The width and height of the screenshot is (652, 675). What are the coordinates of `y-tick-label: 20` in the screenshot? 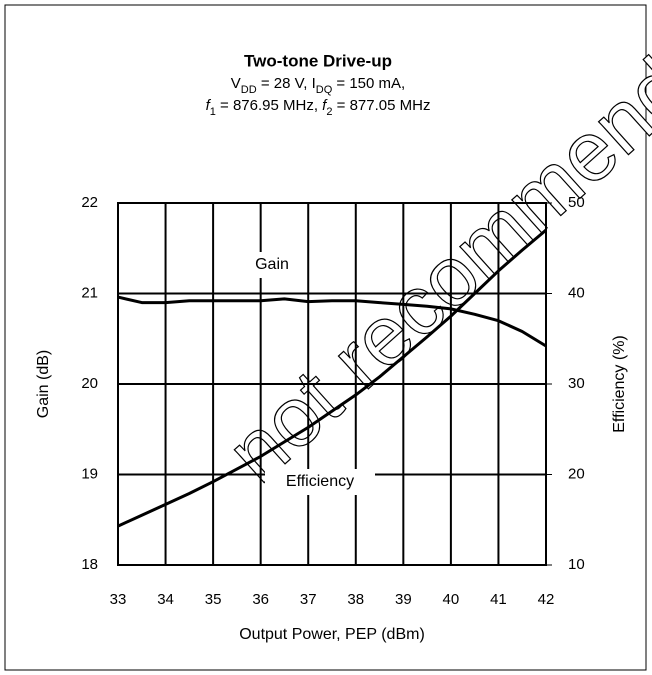 It's located at (89, 383).